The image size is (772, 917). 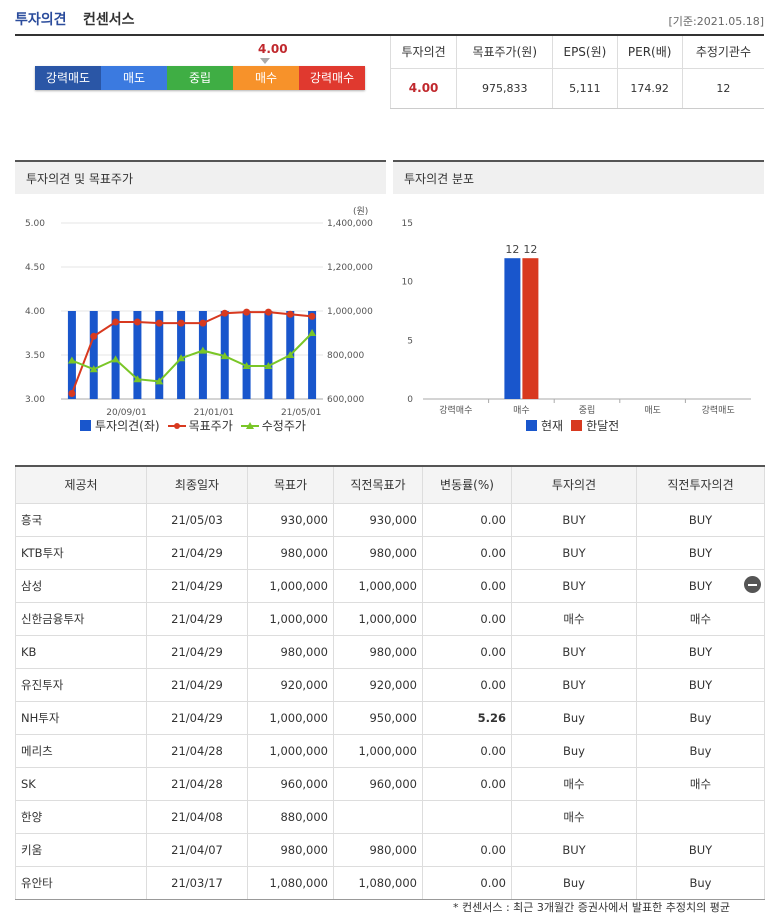 I want to click on summary-header-eps: EPS(원), so click(x=585, y=52).